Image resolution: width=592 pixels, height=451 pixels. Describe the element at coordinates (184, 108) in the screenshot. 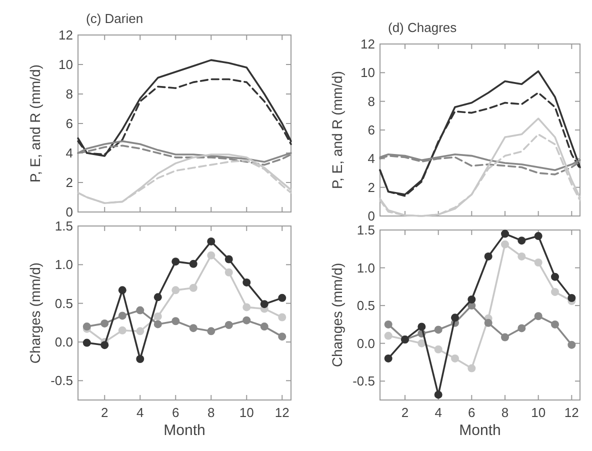

I see `line-series` at that location.